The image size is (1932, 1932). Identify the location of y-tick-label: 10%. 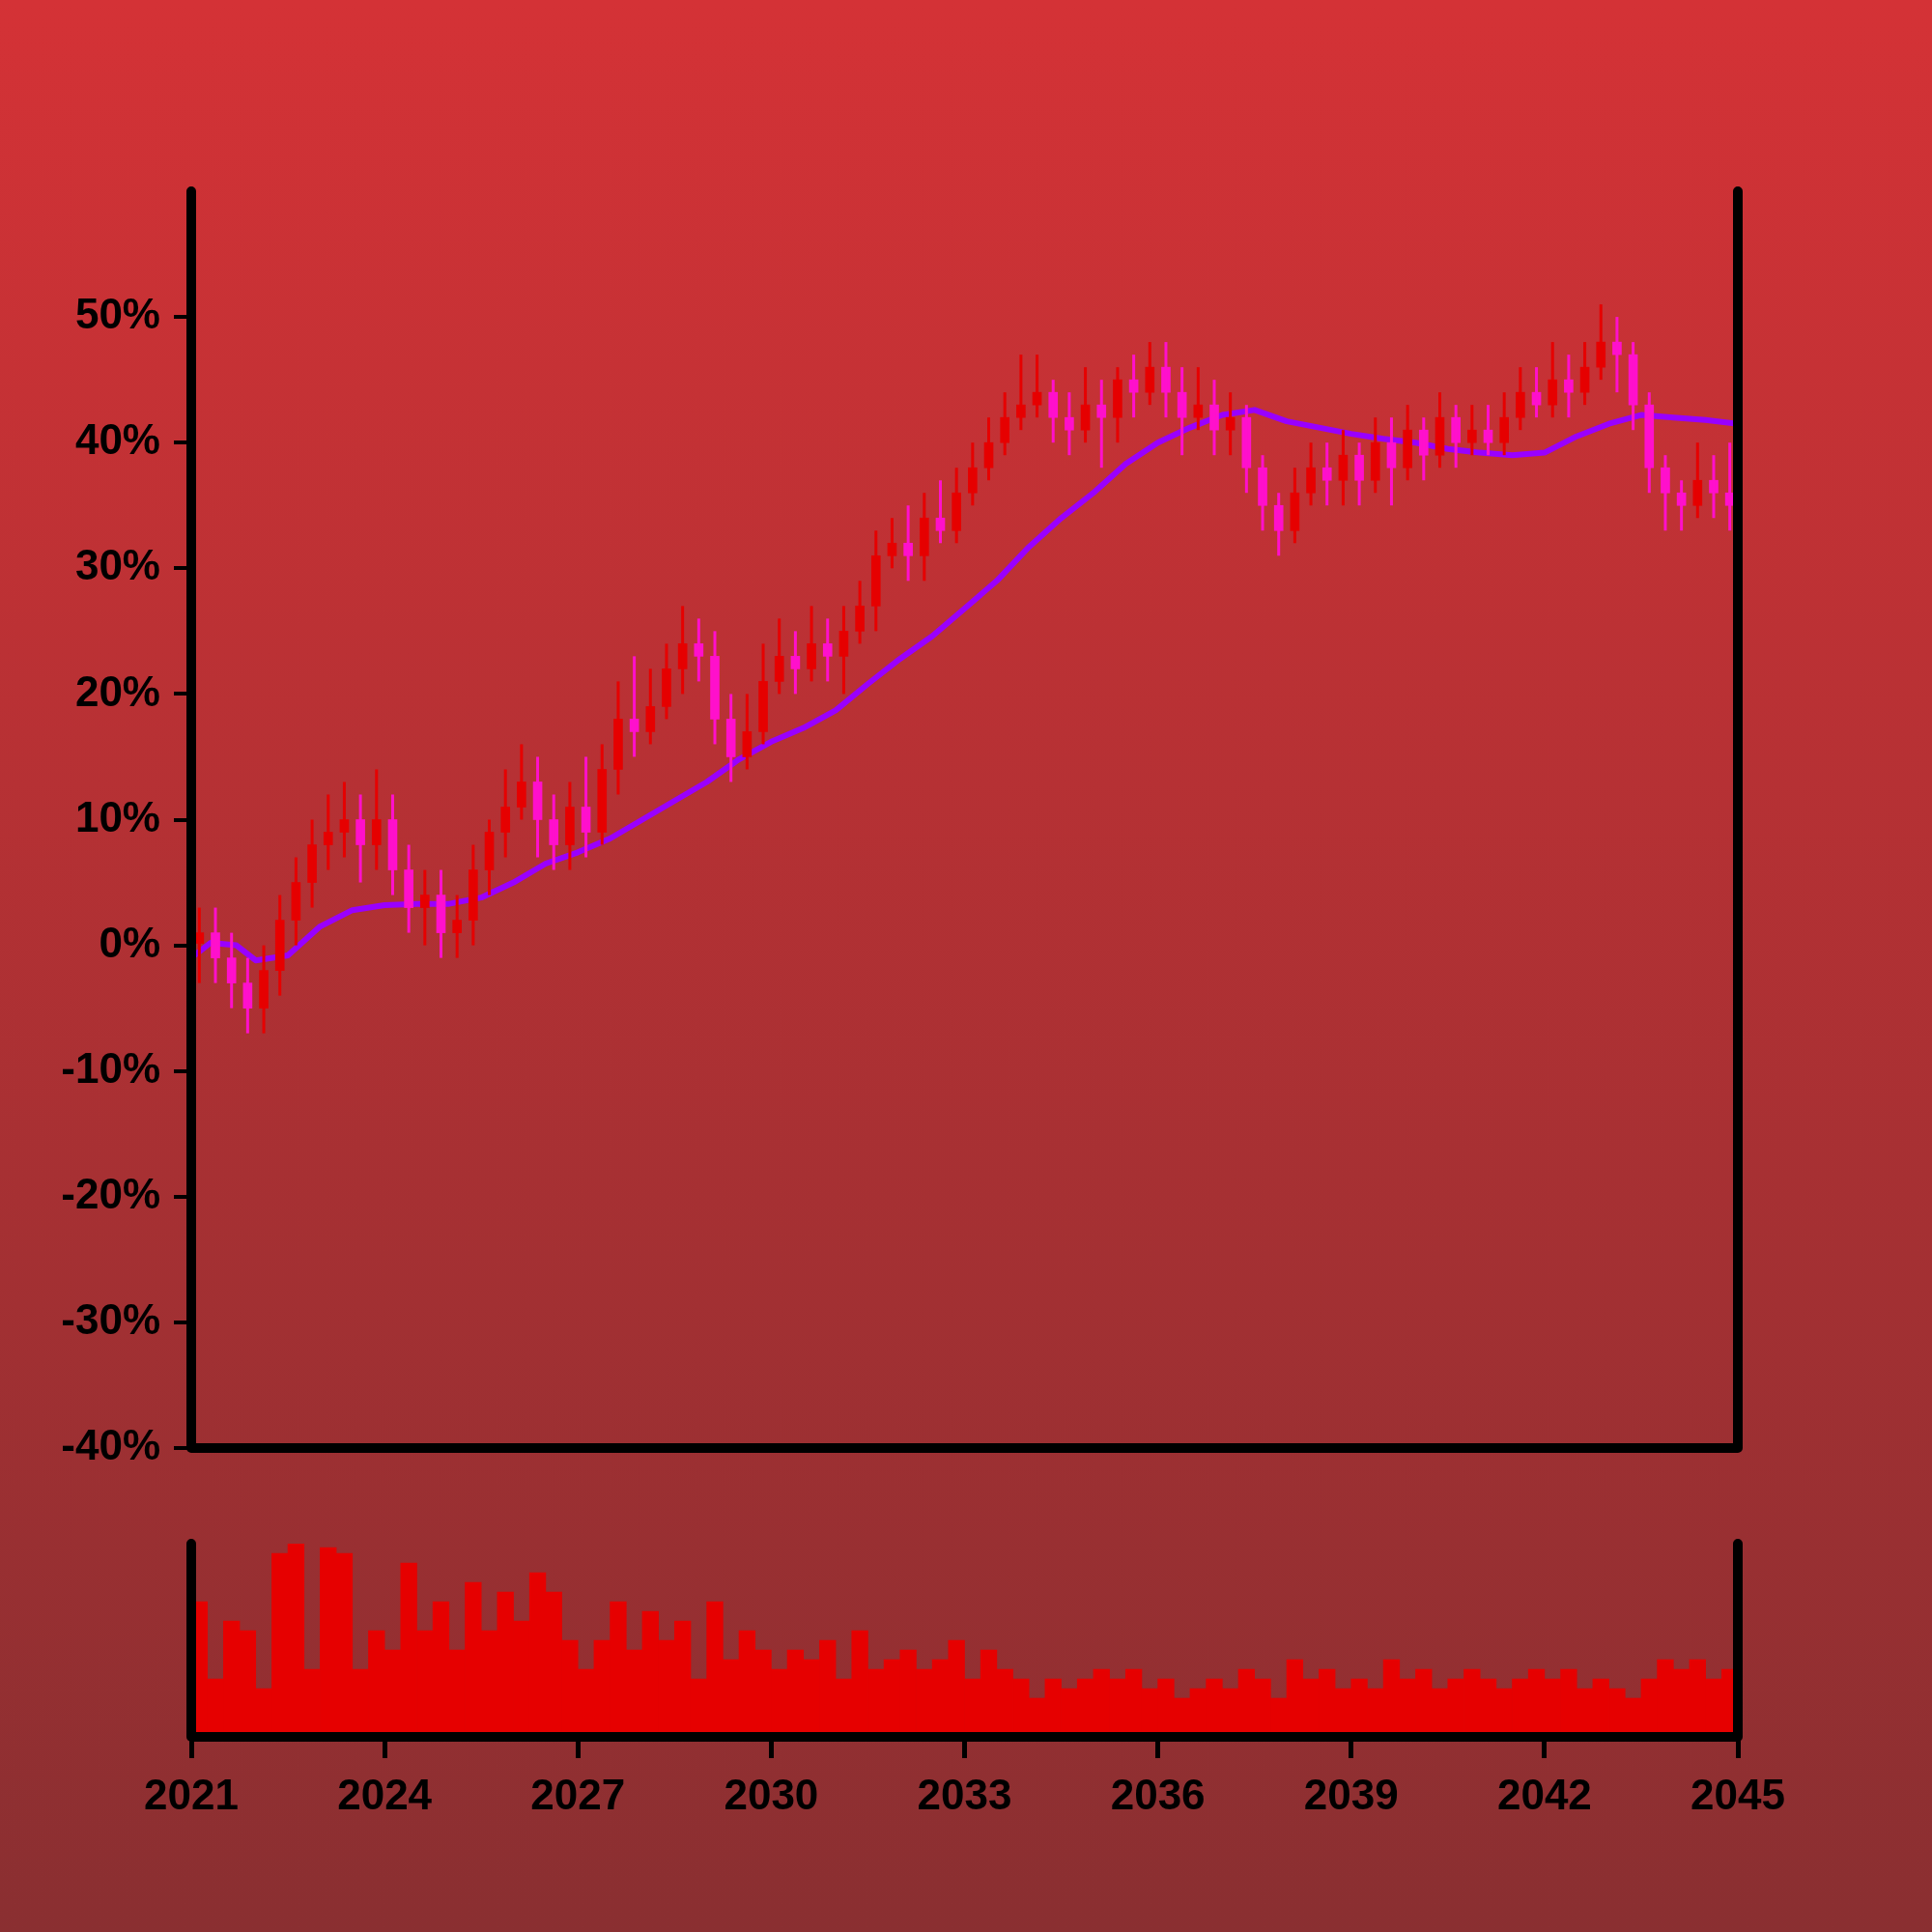
(117, 816).